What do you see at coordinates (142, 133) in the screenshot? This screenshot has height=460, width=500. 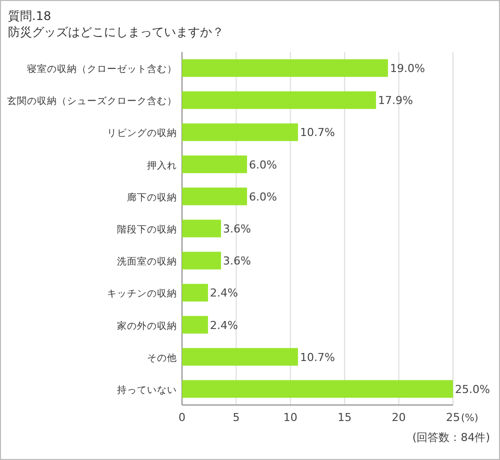 I see `y-tick-label: リビングの収納` at bounding box center [142, 133].